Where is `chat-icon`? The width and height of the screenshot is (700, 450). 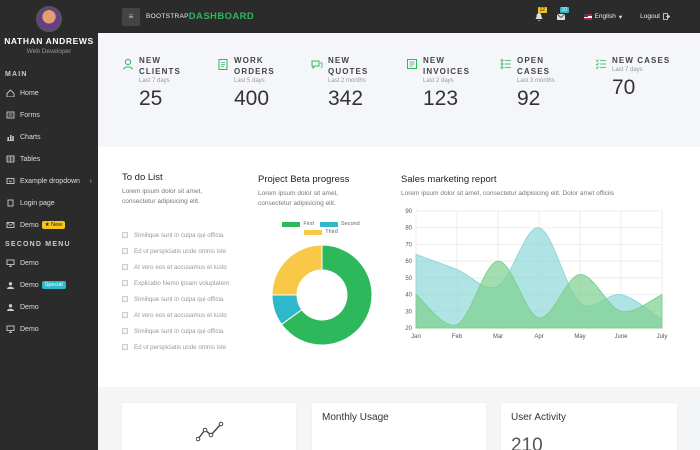 chat-icon is located at coordinates (317, 63).